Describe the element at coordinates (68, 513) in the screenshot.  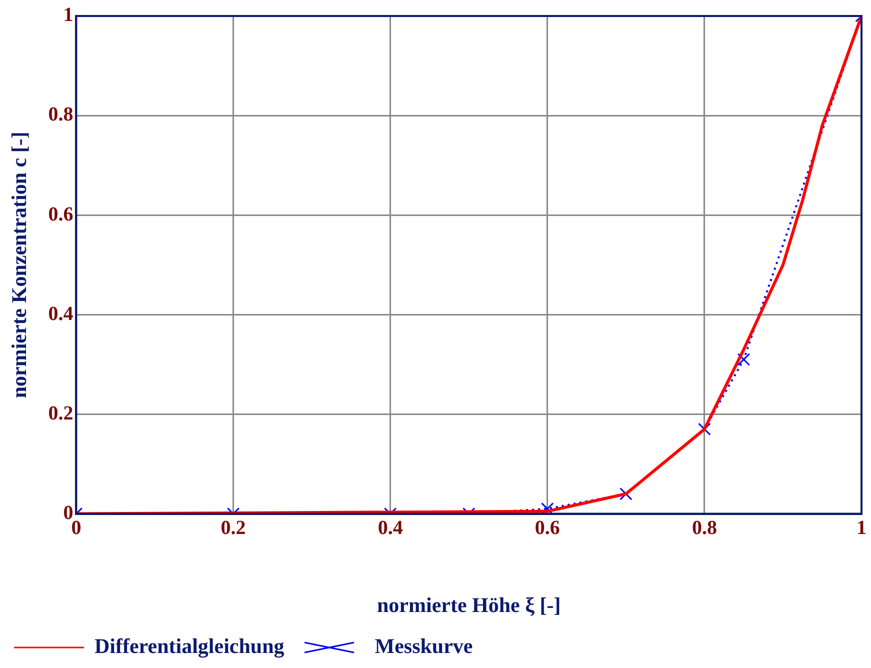
I see `y-tick-label: 0` at that location.